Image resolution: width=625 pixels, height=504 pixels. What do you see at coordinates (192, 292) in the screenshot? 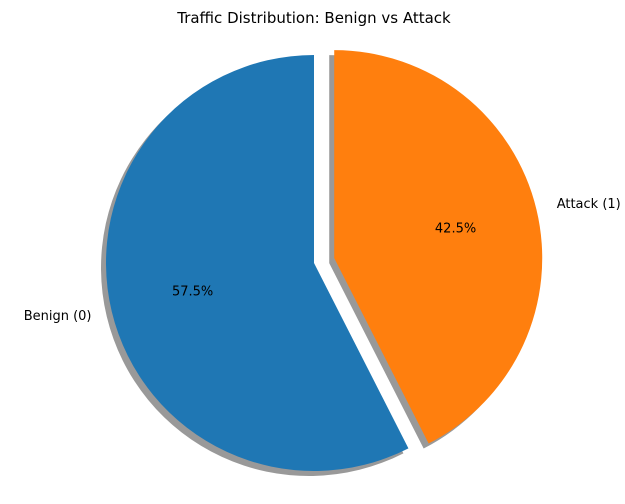
I see `percent-label-0: 57.5%` at bounding box center [192, 292].